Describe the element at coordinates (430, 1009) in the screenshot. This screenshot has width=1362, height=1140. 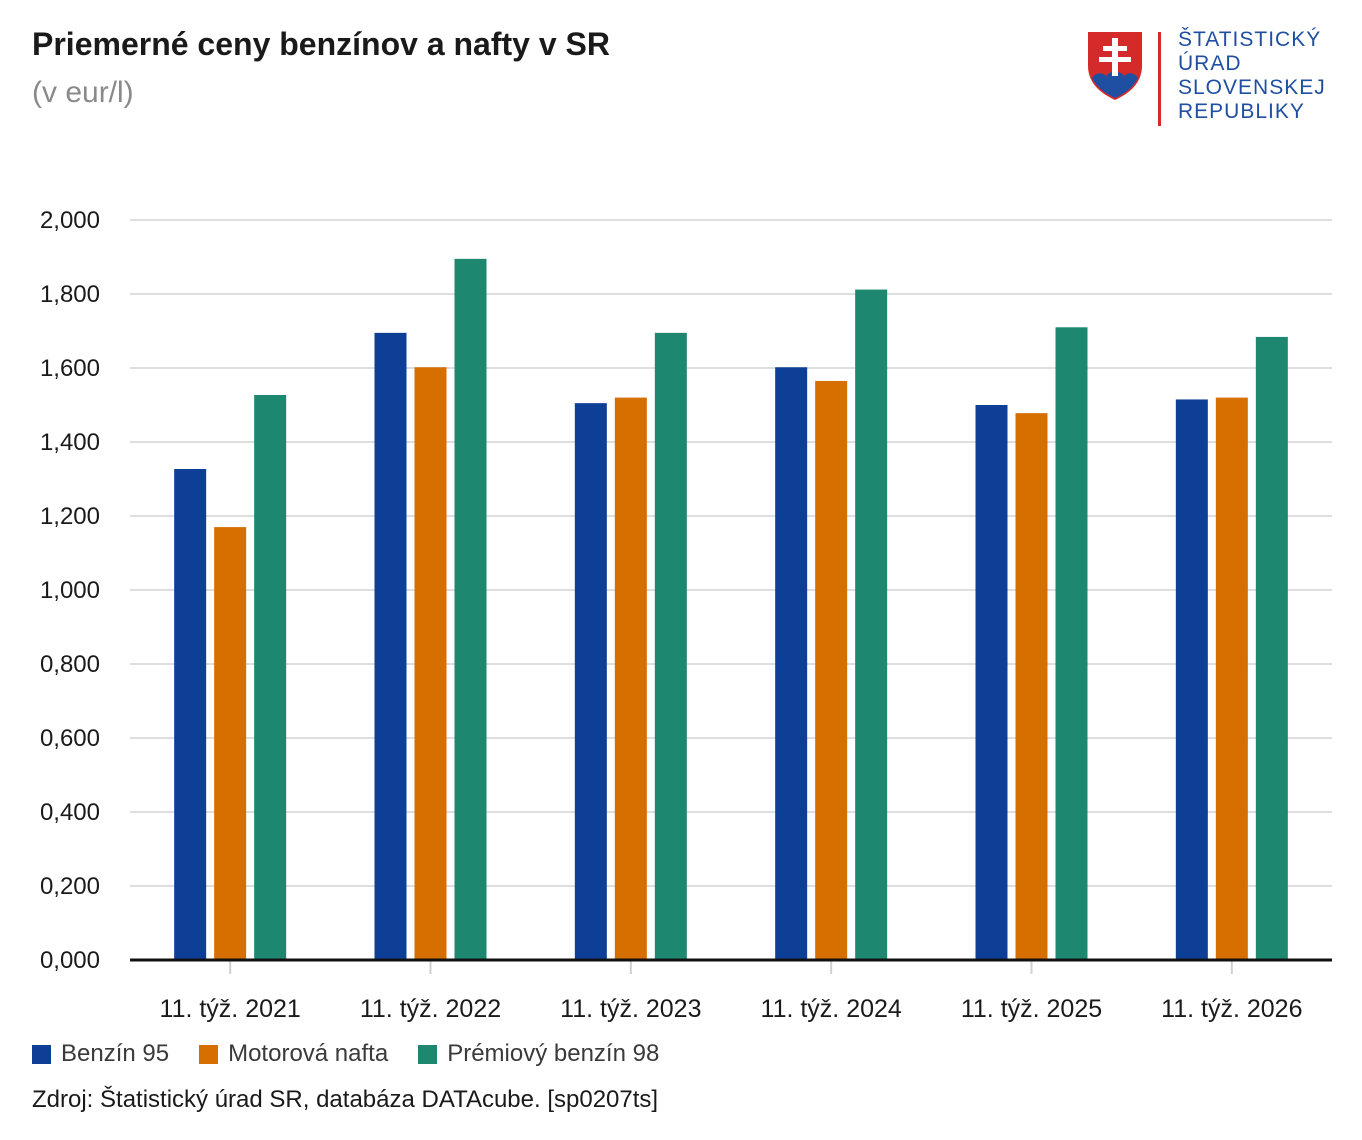
I see `x-tick-label: 11. týž. 2022` at that location.